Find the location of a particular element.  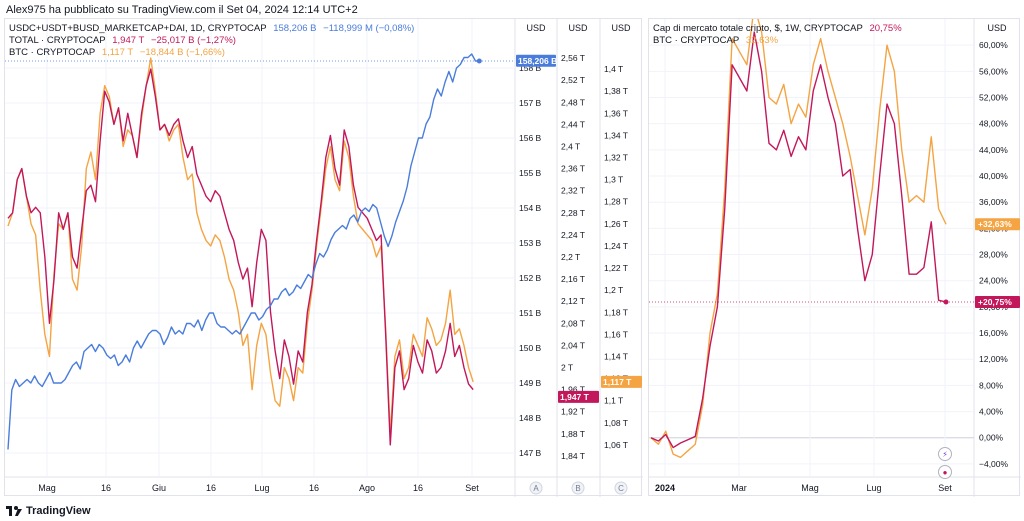

x-tick-label: Mar is located at coordinates (739, 488).